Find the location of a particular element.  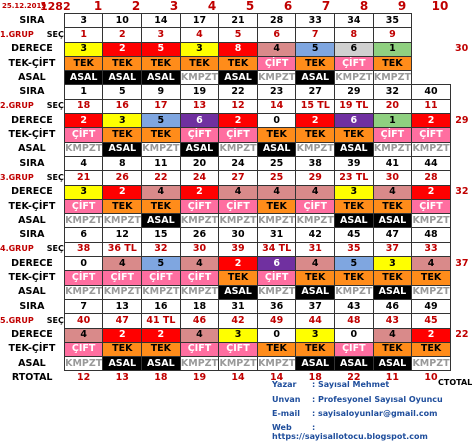

sira-cell: 37 is located at coordinates (315, 306).